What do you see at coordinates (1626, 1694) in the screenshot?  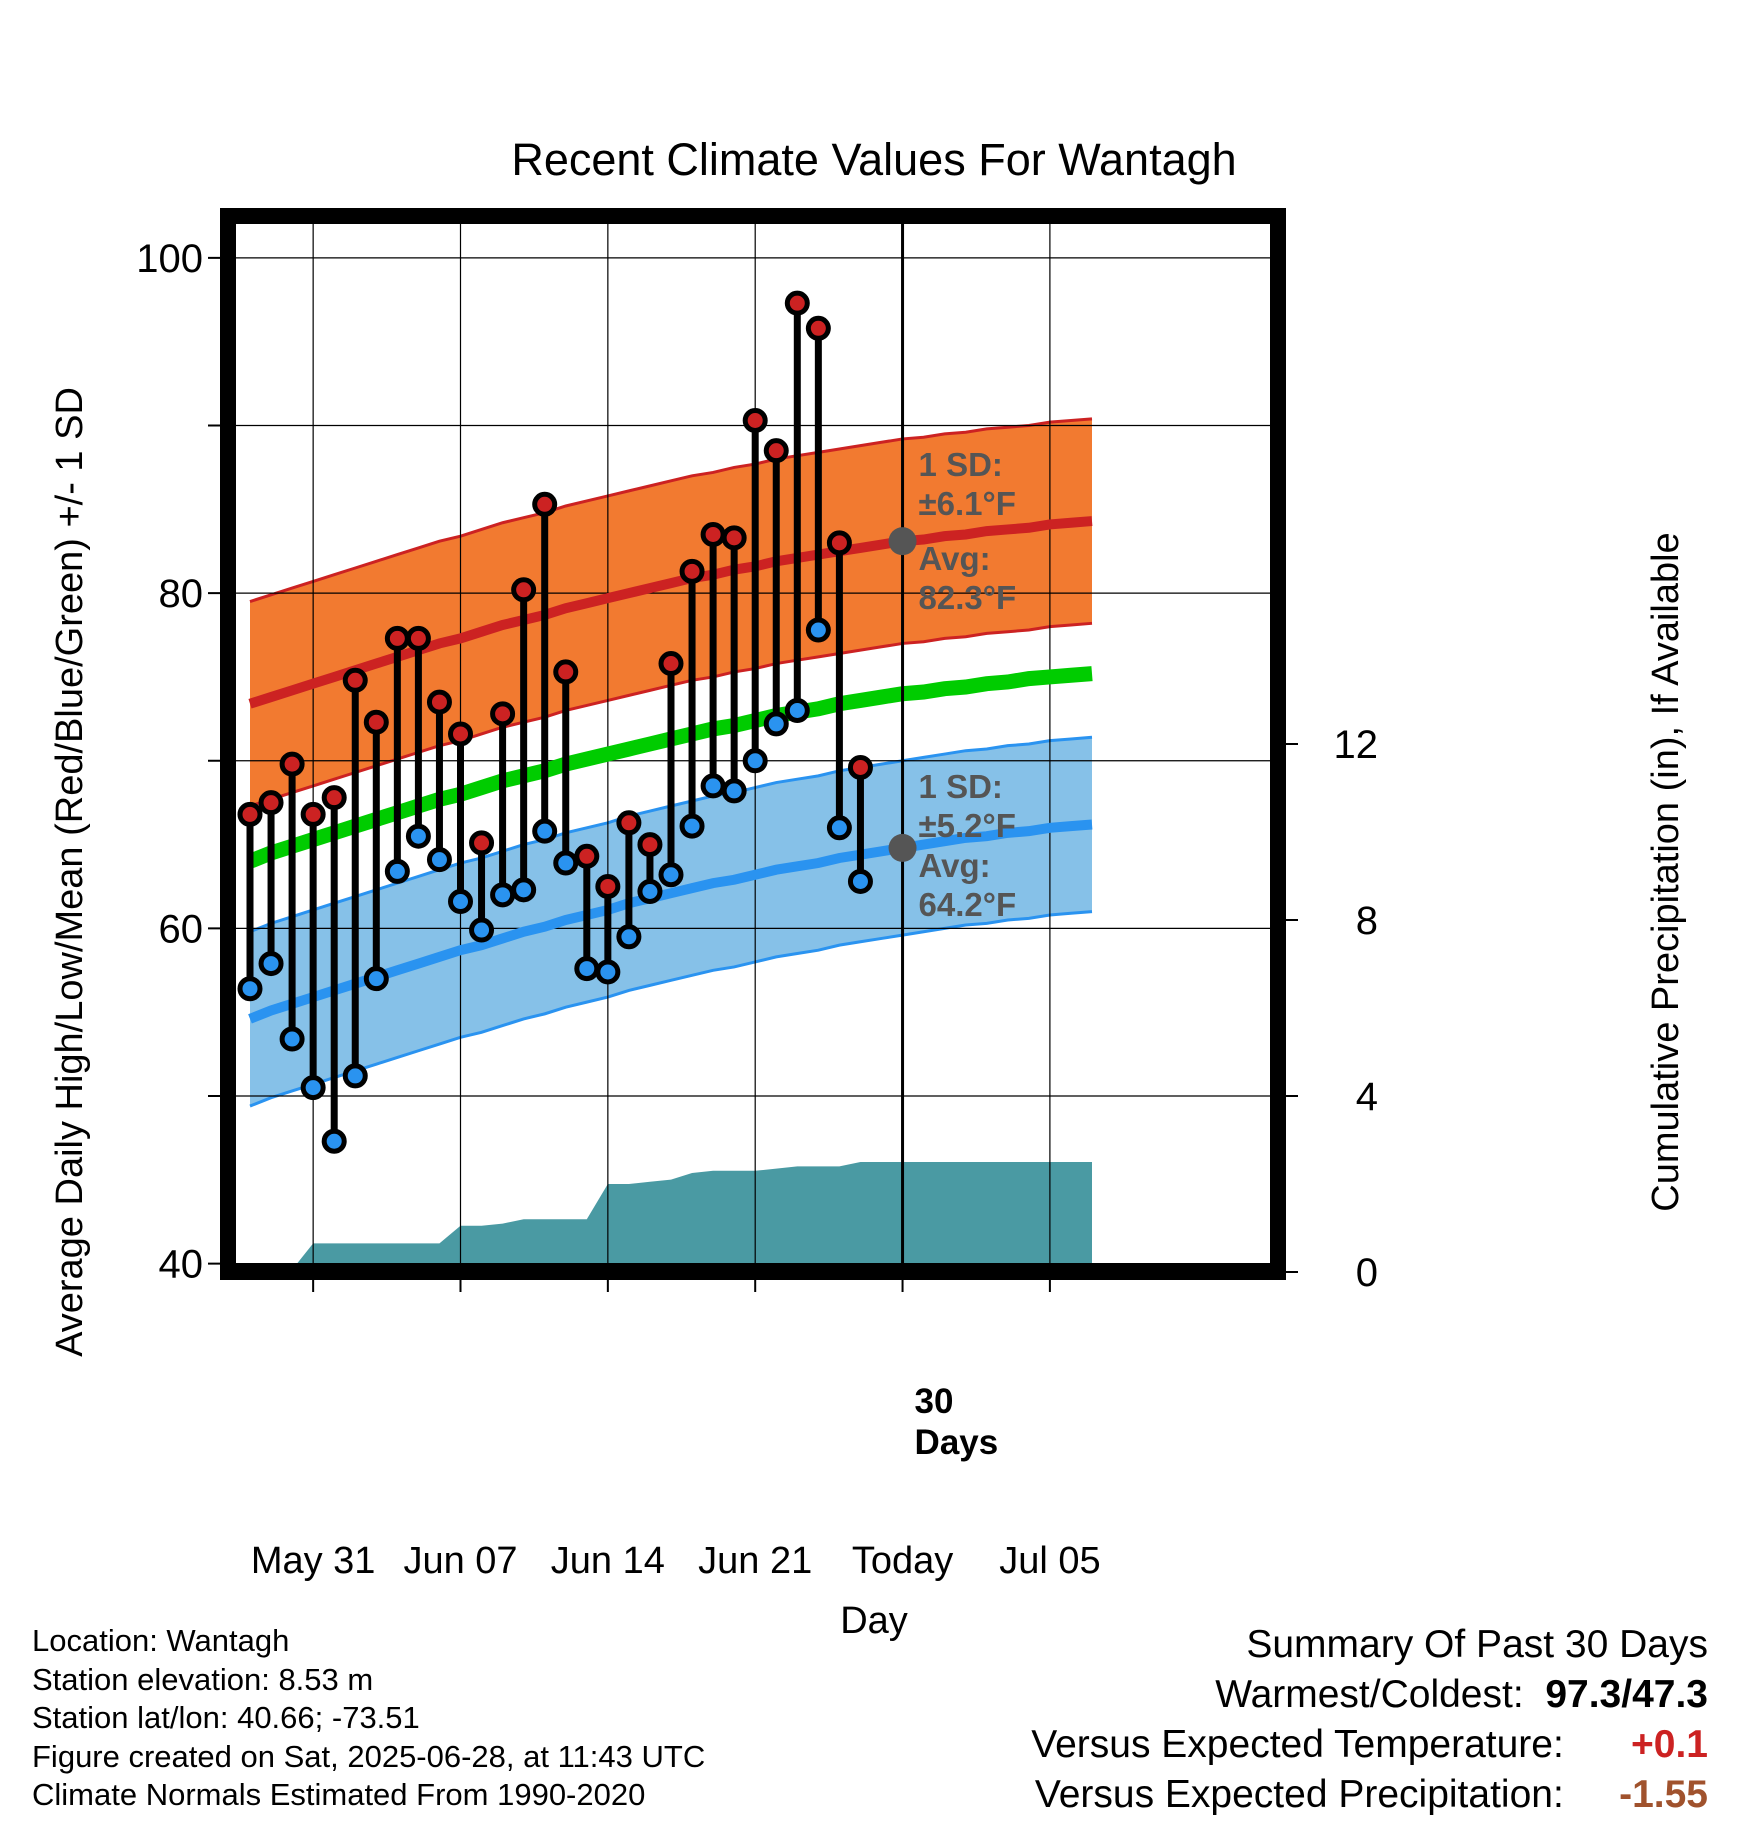 I see `warm-cold-value: 97.3/47.3` at bounding box center [1626, 1694].